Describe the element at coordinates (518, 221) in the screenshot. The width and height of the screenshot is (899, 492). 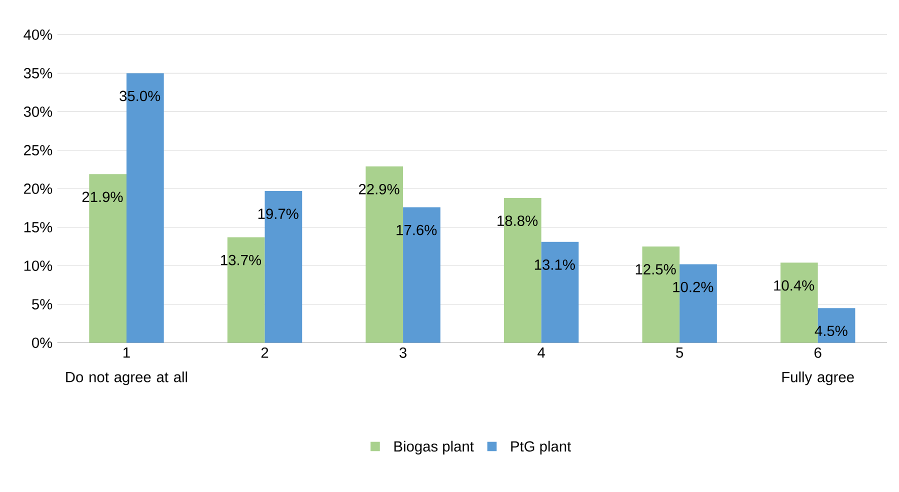
I see `data-label: 18.8%` at that location.